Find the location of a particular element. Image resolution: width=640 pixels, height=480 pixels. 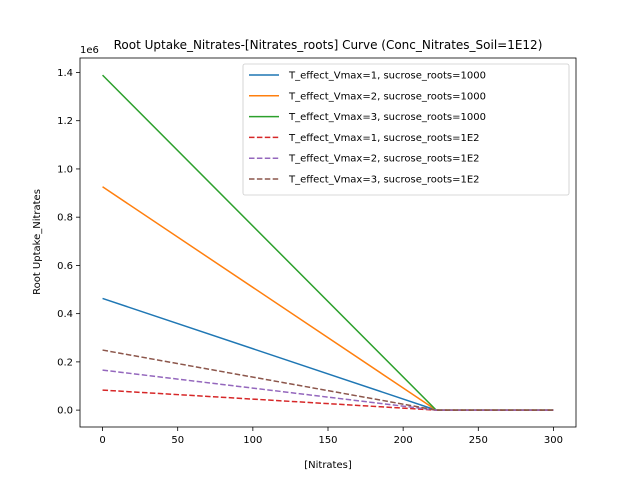

y-tick-label: 1.4 is located at coordinates (65, 73).